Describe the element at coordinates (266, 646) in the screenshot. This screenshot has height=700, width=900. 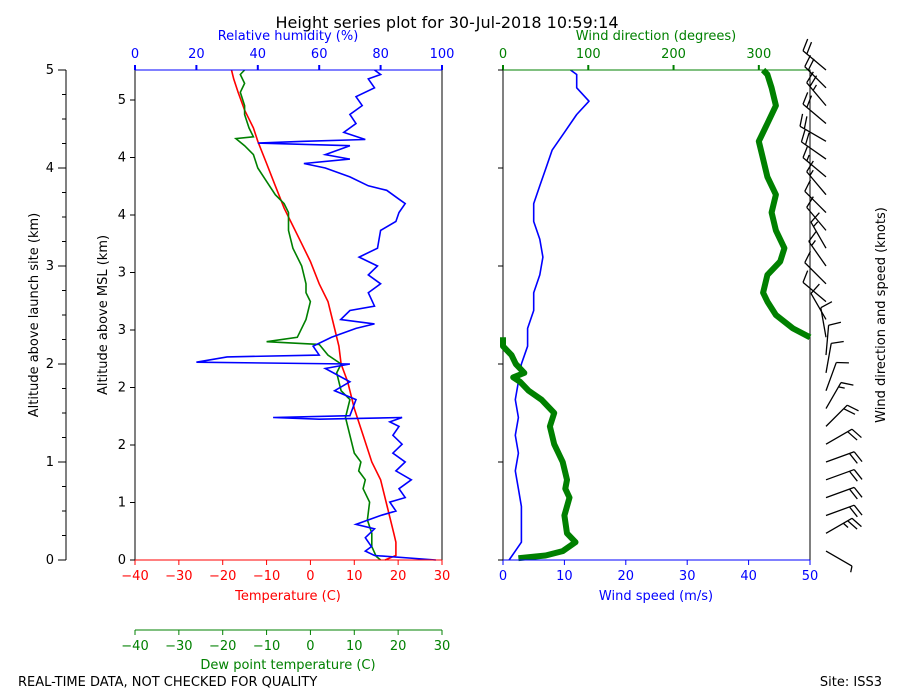
I see `dewpoint-tick-label: −10` at that location.